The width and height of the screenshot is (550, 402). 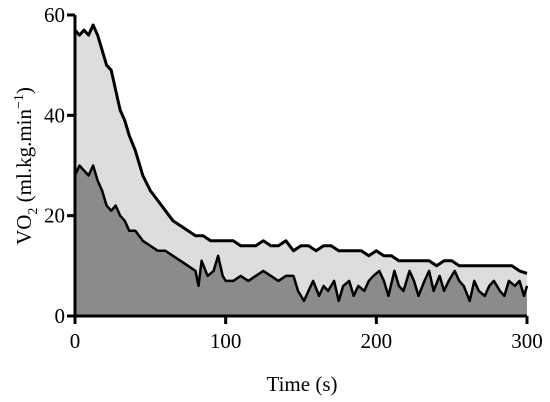 I want to click on x-tick-label: 300, so click(x=527, y=341).